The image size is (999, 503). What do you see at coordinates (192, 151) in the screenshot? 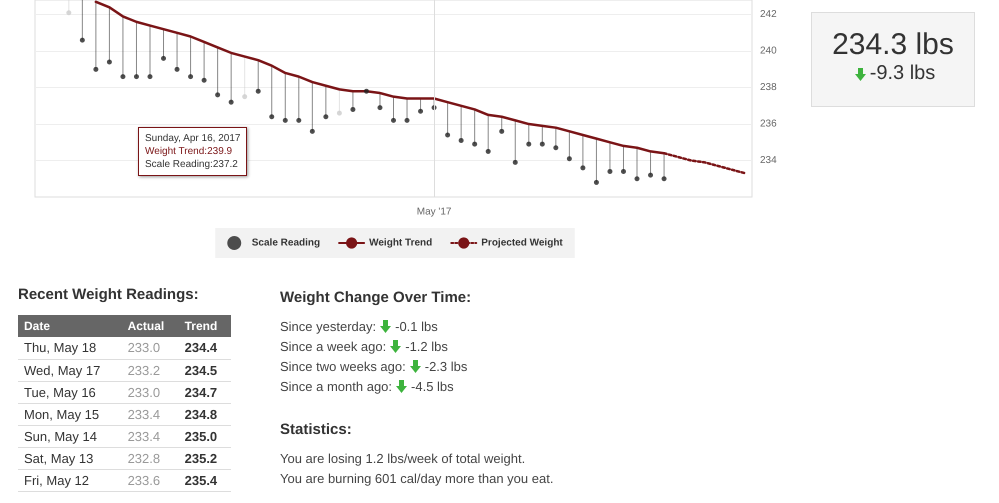
I see `annotation: Sunday, Apr 16, 2017 Weight Trend:239.9 Scale Reading:237.2` at bounding box center [192, 151].